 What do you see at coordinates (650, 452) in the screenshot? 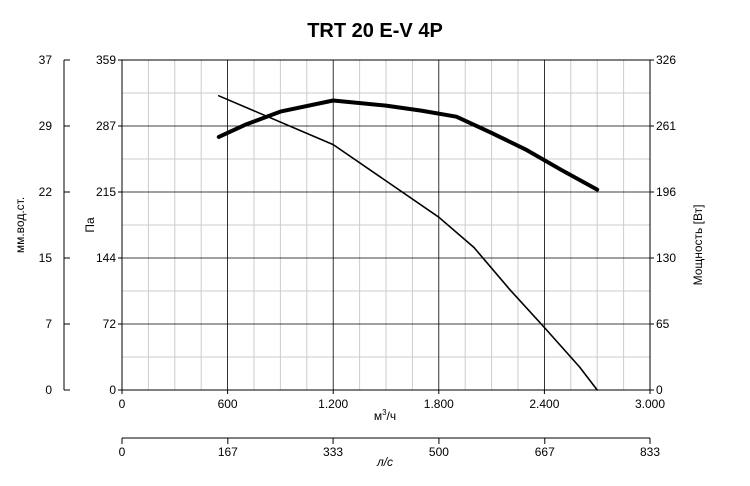
I see `x2-tick-label: 833` at bounding box center [650, 452].